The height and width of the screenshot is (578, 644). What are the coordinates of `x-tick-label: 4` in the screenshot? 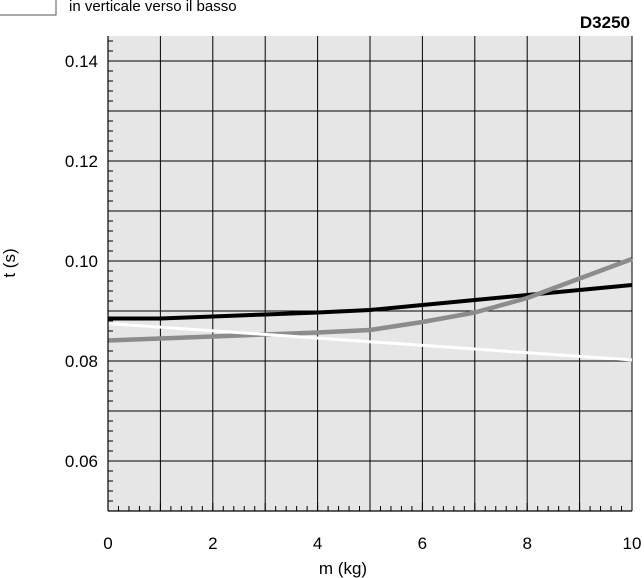 It's located at (317, 543).